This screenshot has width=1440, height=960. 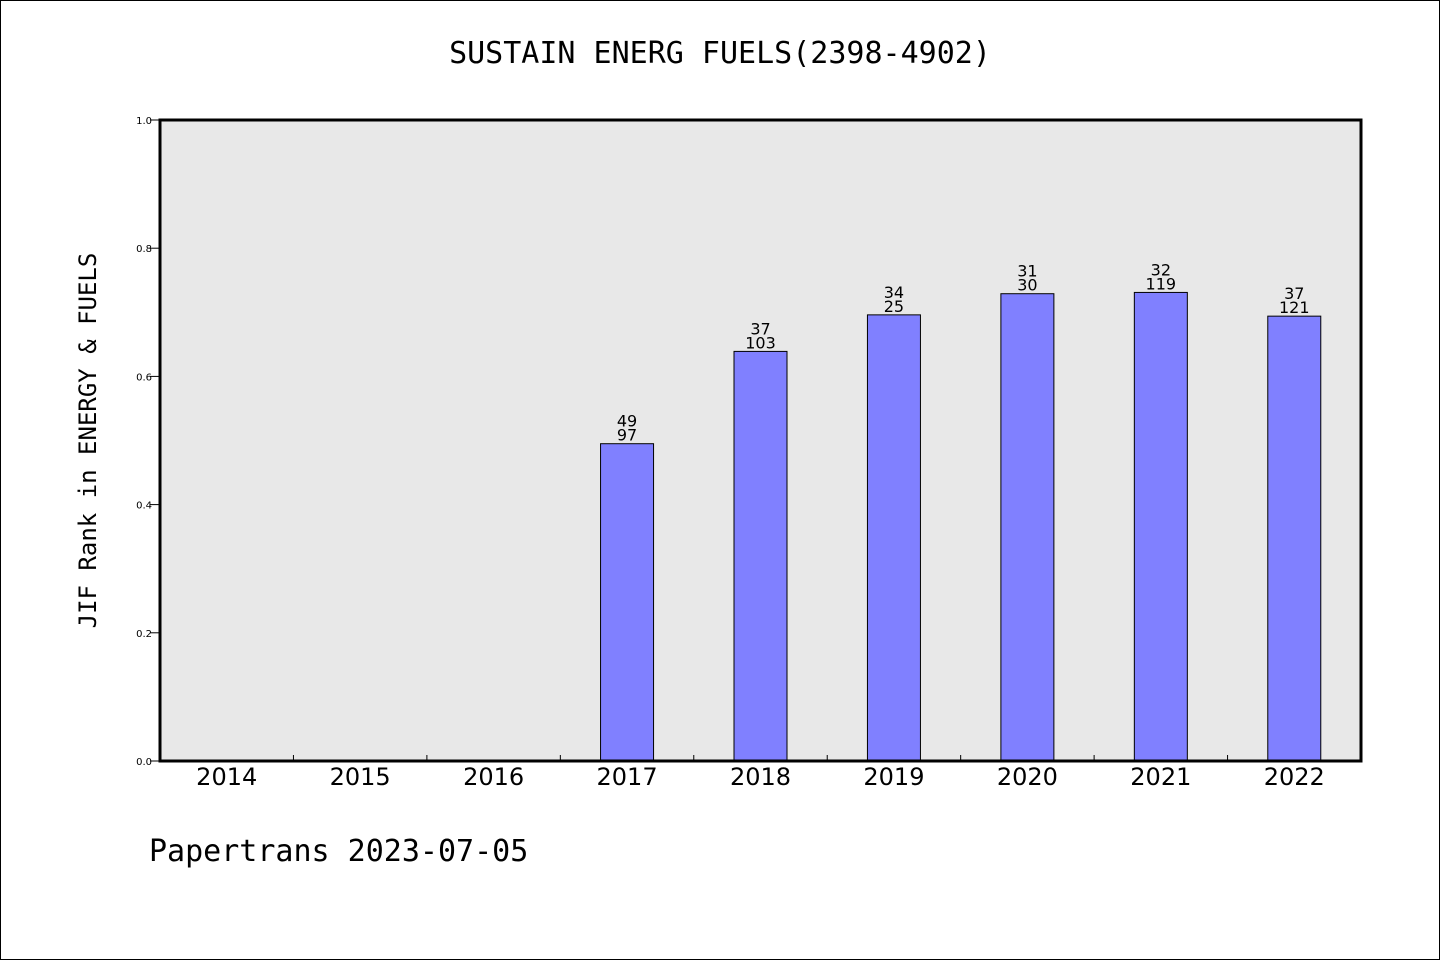 I want to click on total-label: 121, so click(x=1294, y=307).